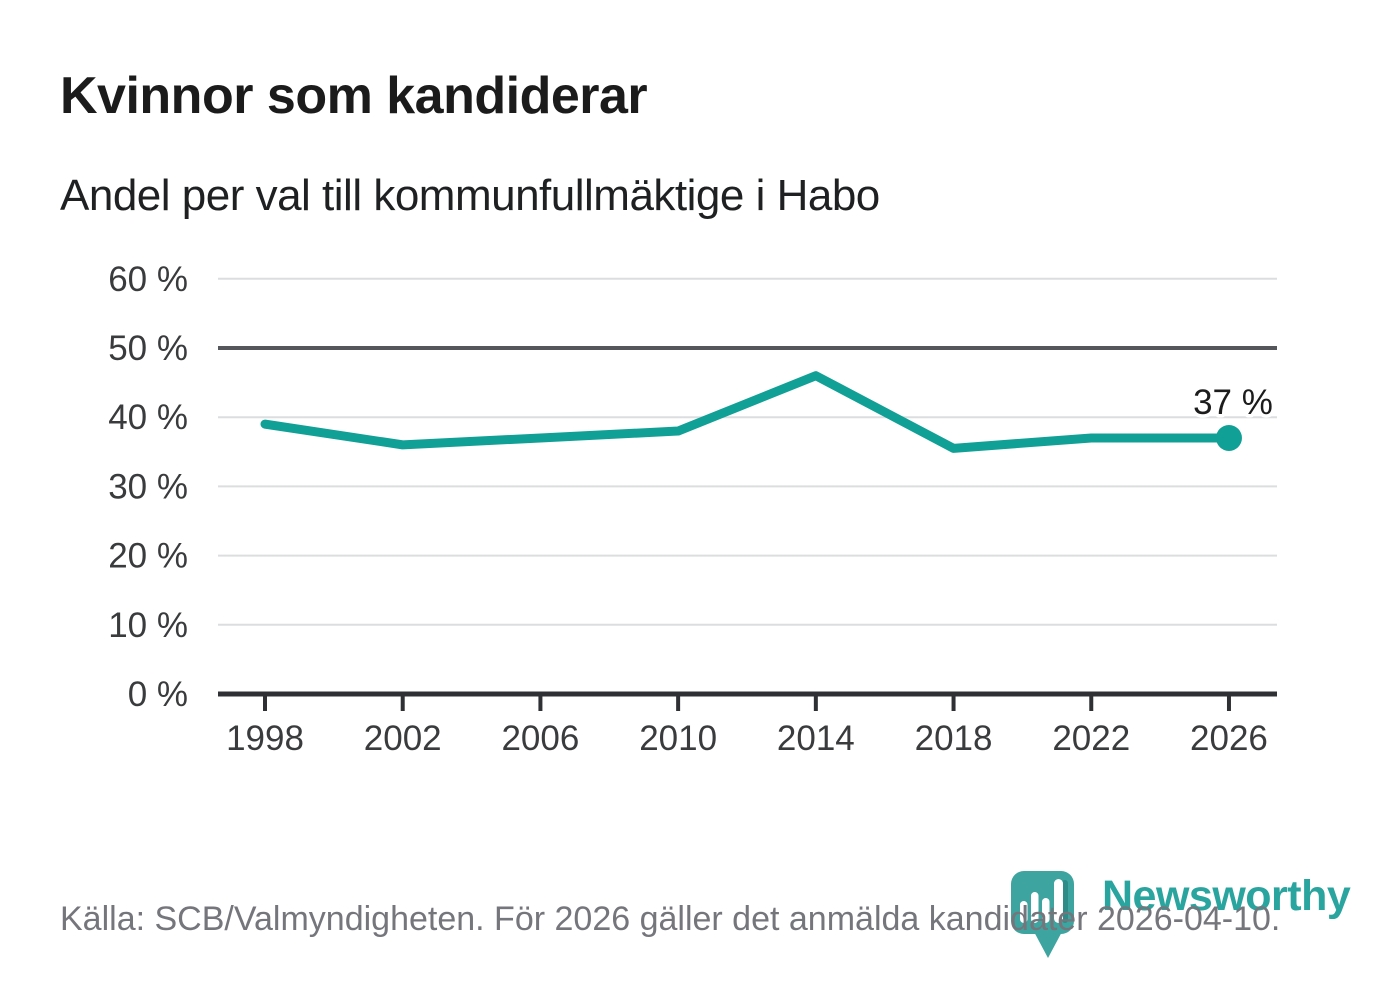  I want to click on x-axis-label: 2014, so click(816, 738).